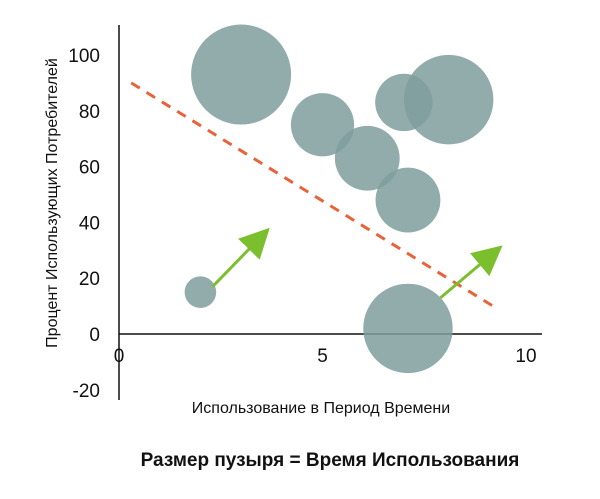 This screenshot has width=600, height=499. Describe the element at coordinates (357, 263) in the screenshot. I see `arrows` at that location.